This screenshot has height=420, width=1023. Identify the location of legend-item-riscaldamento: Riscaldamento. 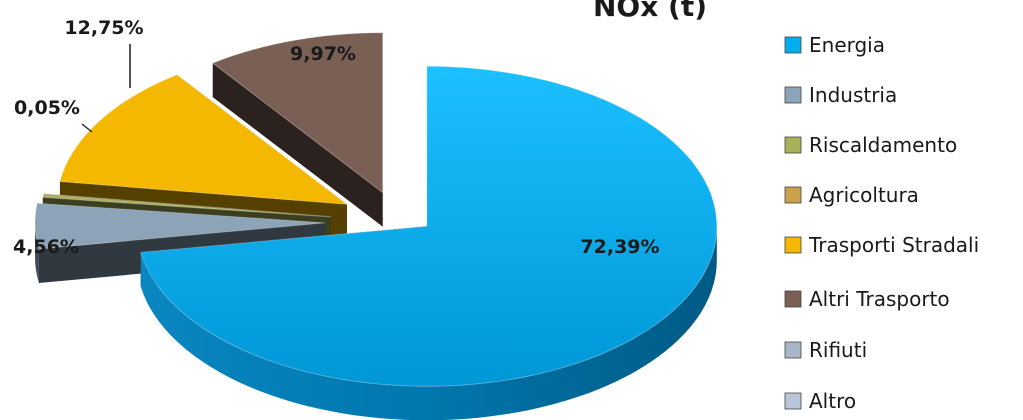
(870, 145).